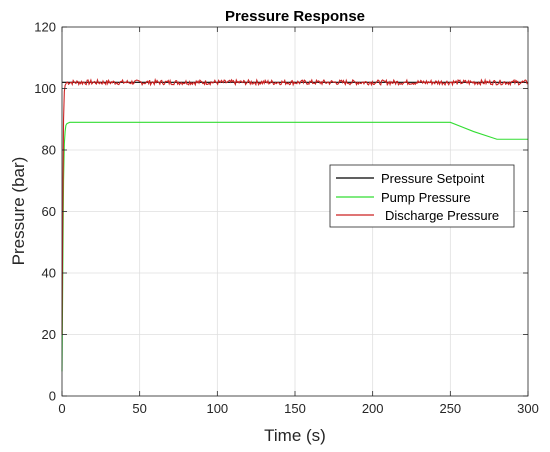  I want to click on x-tick-label: 0, so click(61, 408).